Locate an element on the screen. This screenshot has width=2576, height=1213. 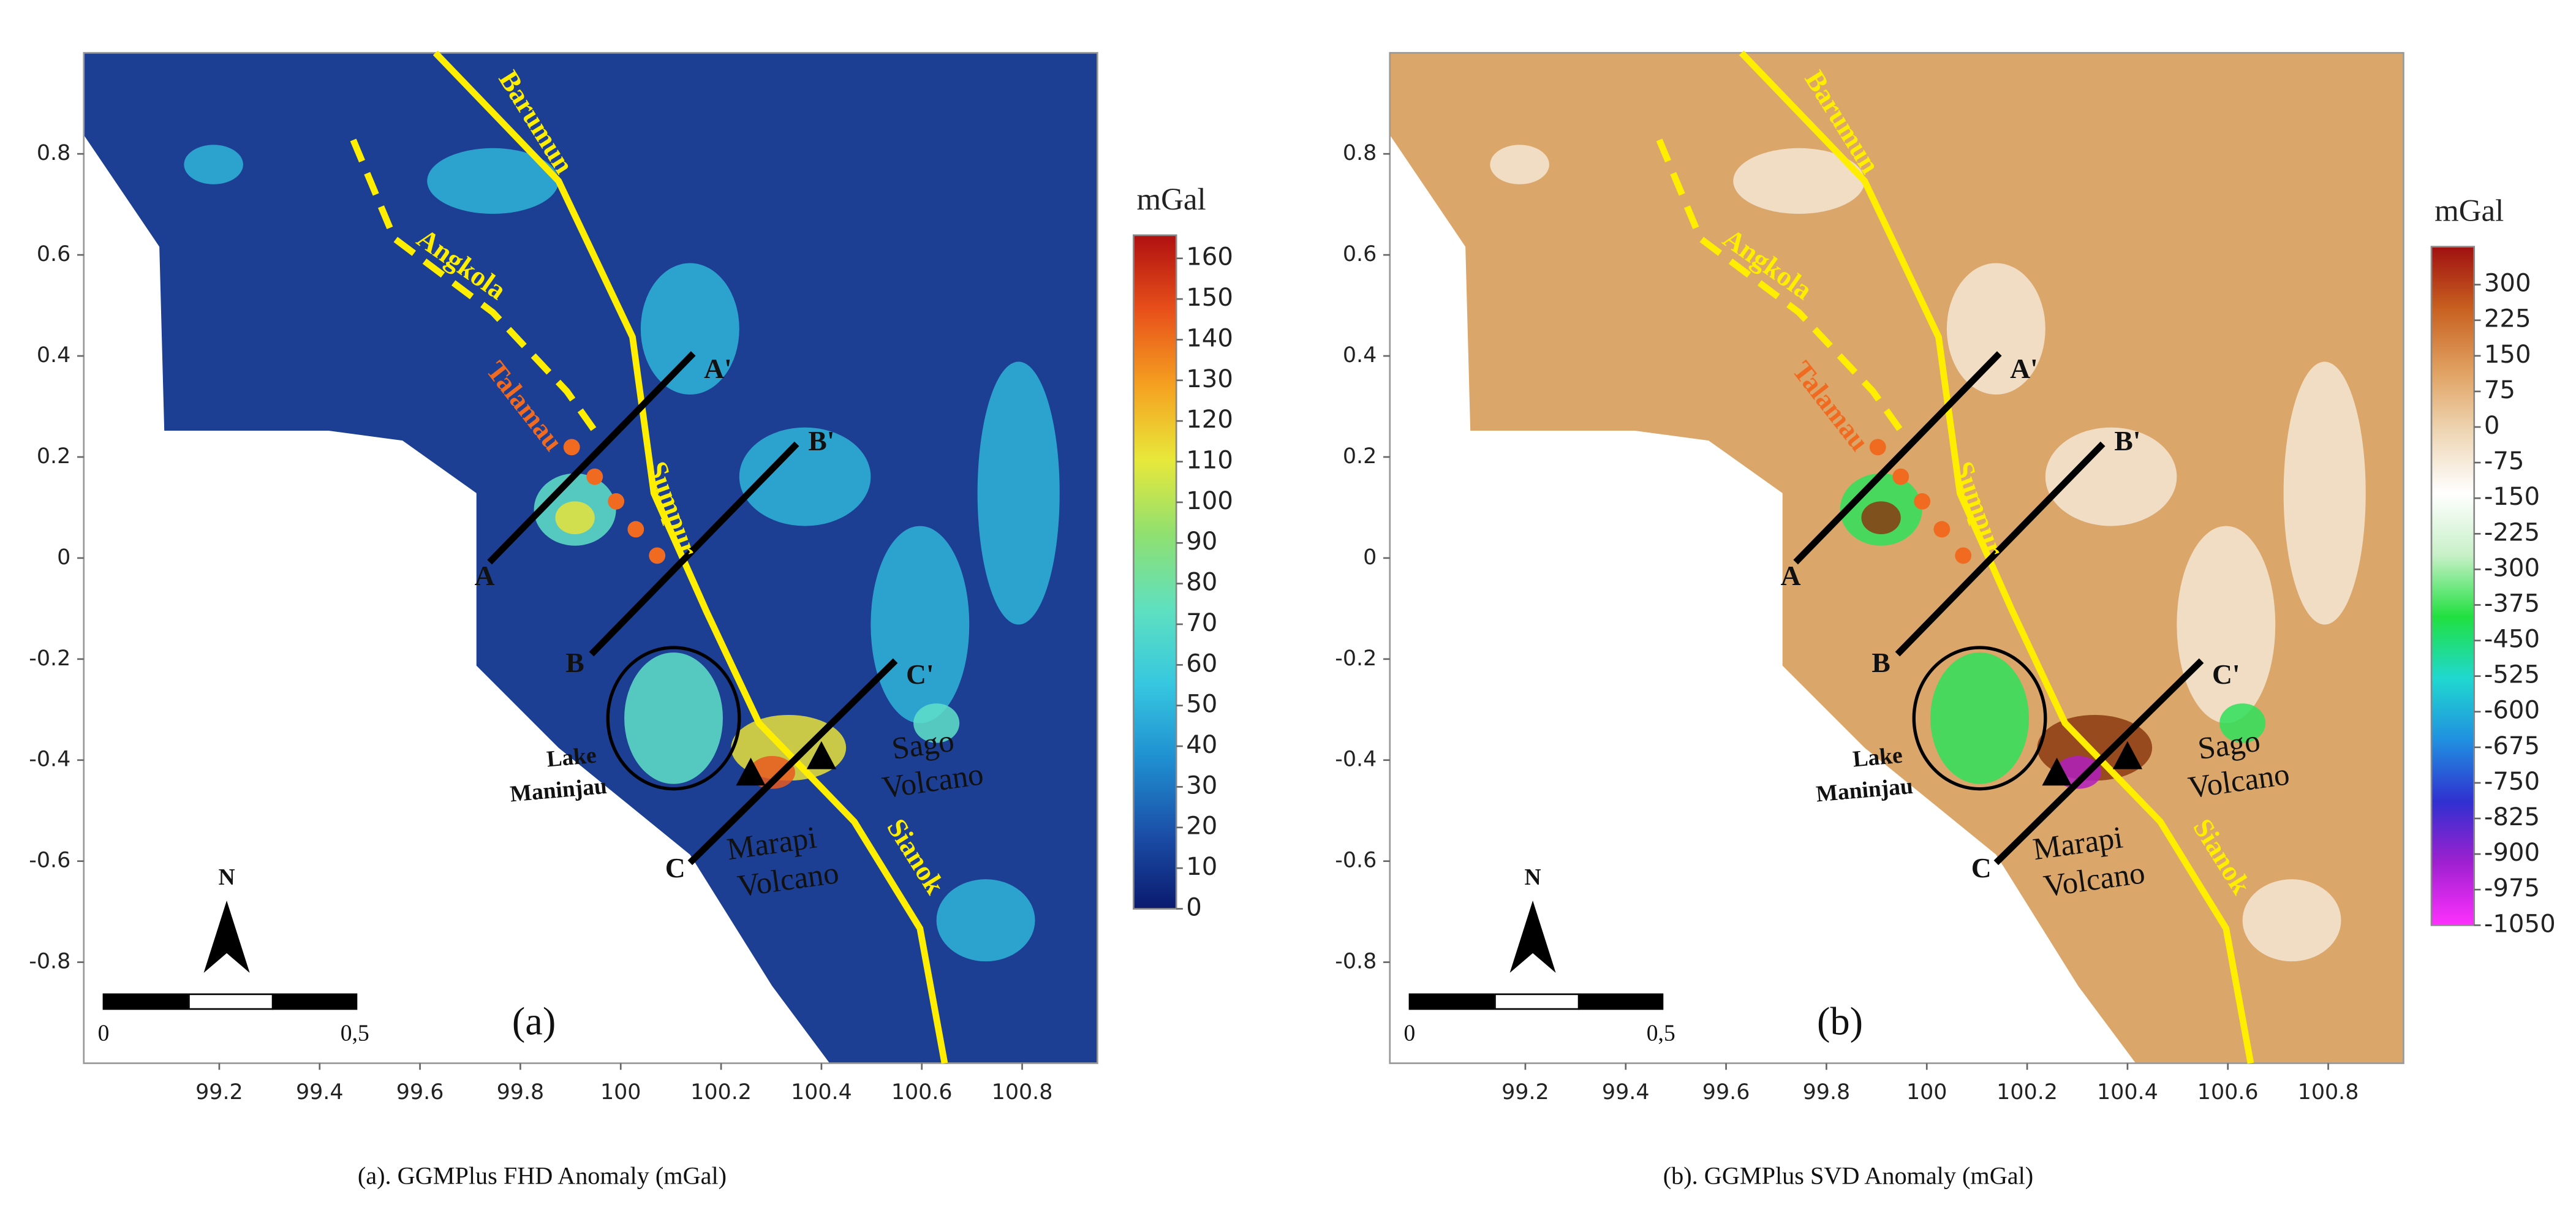
colorbar-tick-label: -1050 is located at coordinates (2520, 924).